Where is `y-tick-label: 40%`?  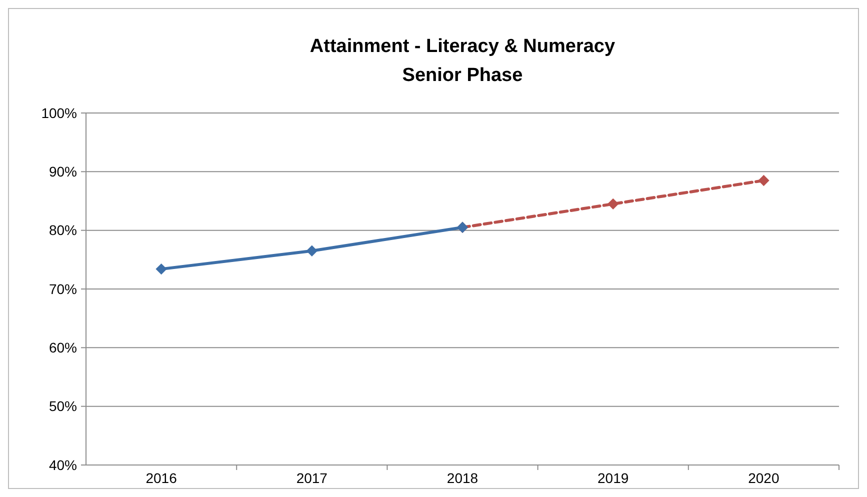
y-tick-label: 40% is located at coordinates (62, 464).